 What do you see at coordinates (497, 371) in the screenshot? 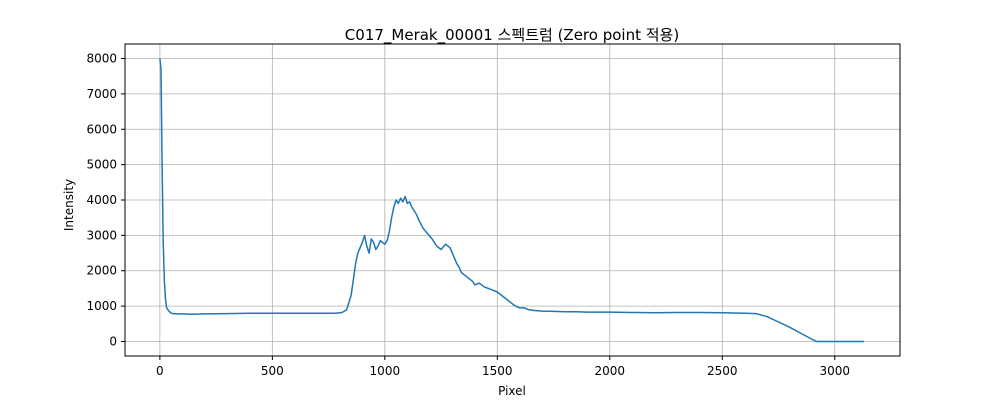
I see `x-tick-label: 1500` at bounding box center [497, 371].